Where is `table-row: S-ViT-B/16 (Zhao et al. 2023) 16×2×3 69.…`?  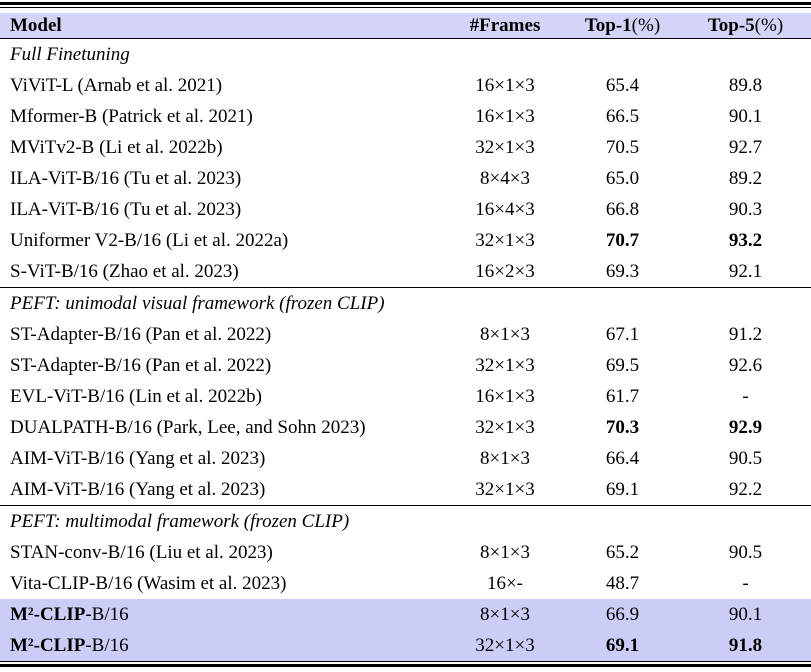 table-row: S-ViT-B/16 (Zhao et al. 2023) 16×2×3 69.… is located at coordinates (405, 271).